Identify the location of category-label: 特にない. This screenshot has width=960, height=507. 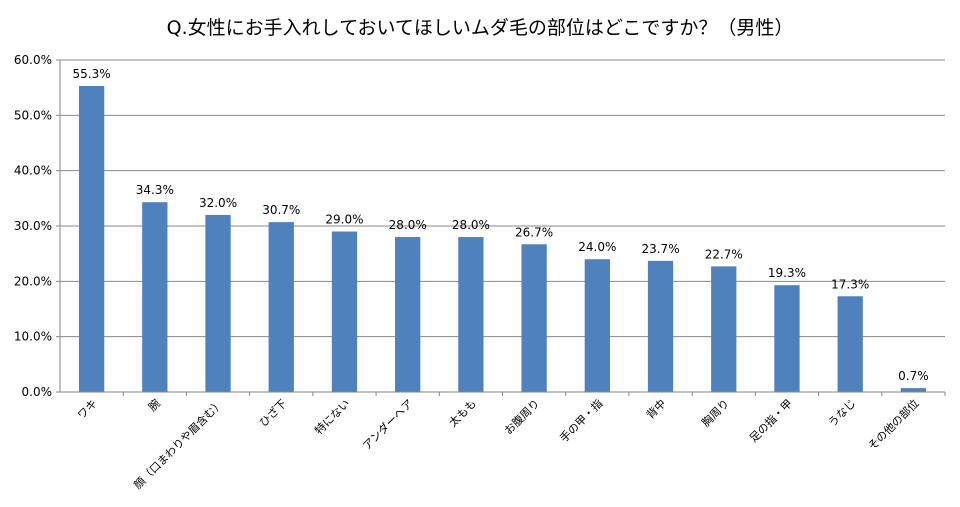
(332, 416).